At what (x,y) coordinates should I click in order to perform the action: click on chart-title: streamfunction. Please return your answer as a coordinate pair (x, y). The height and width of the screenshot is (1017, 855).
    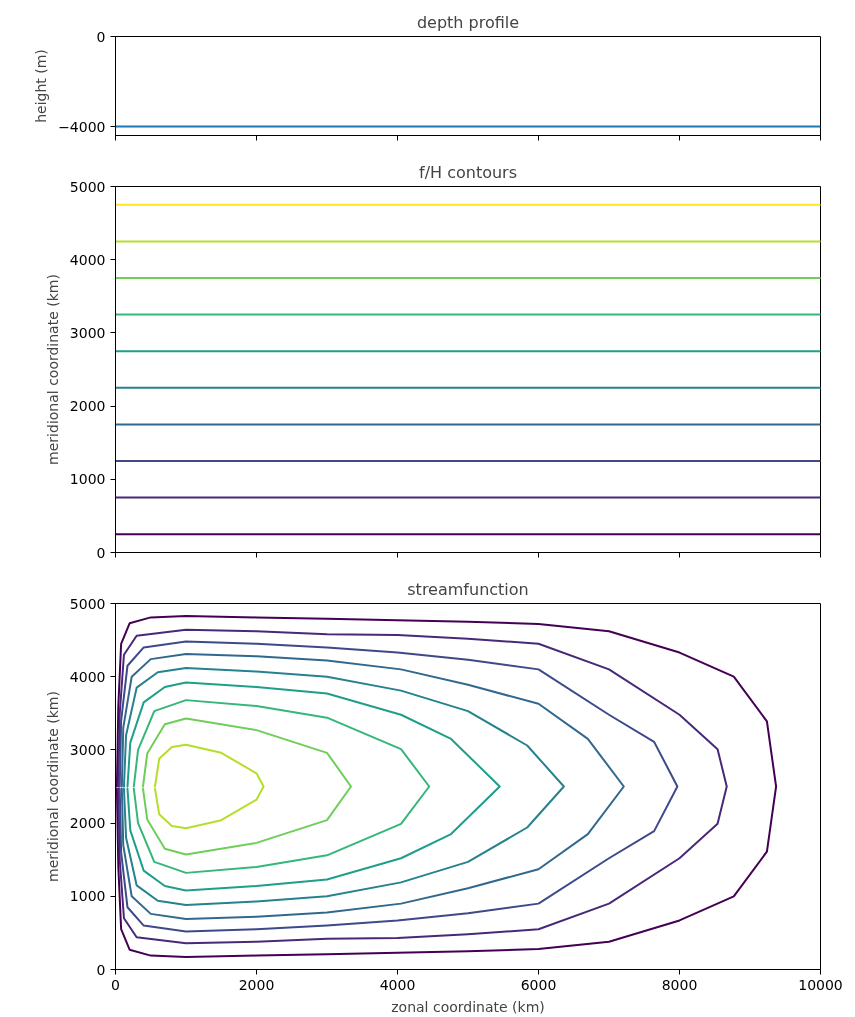
    Looking at the image, I should click on (468, 589).